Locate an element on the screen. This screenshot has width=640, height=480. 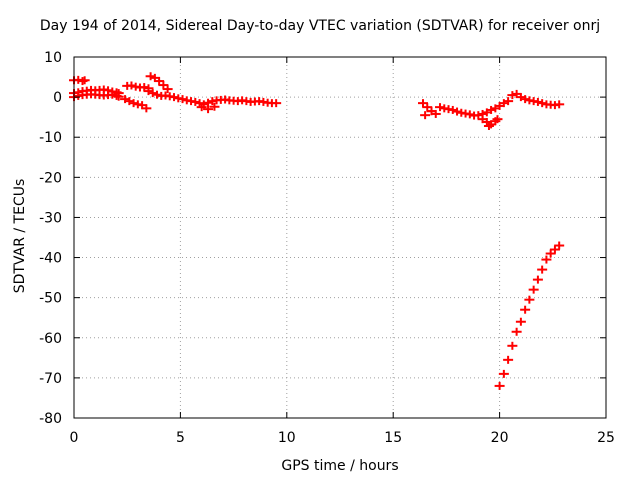
y-tick-label: -80 is located at coordinates (50, 419).